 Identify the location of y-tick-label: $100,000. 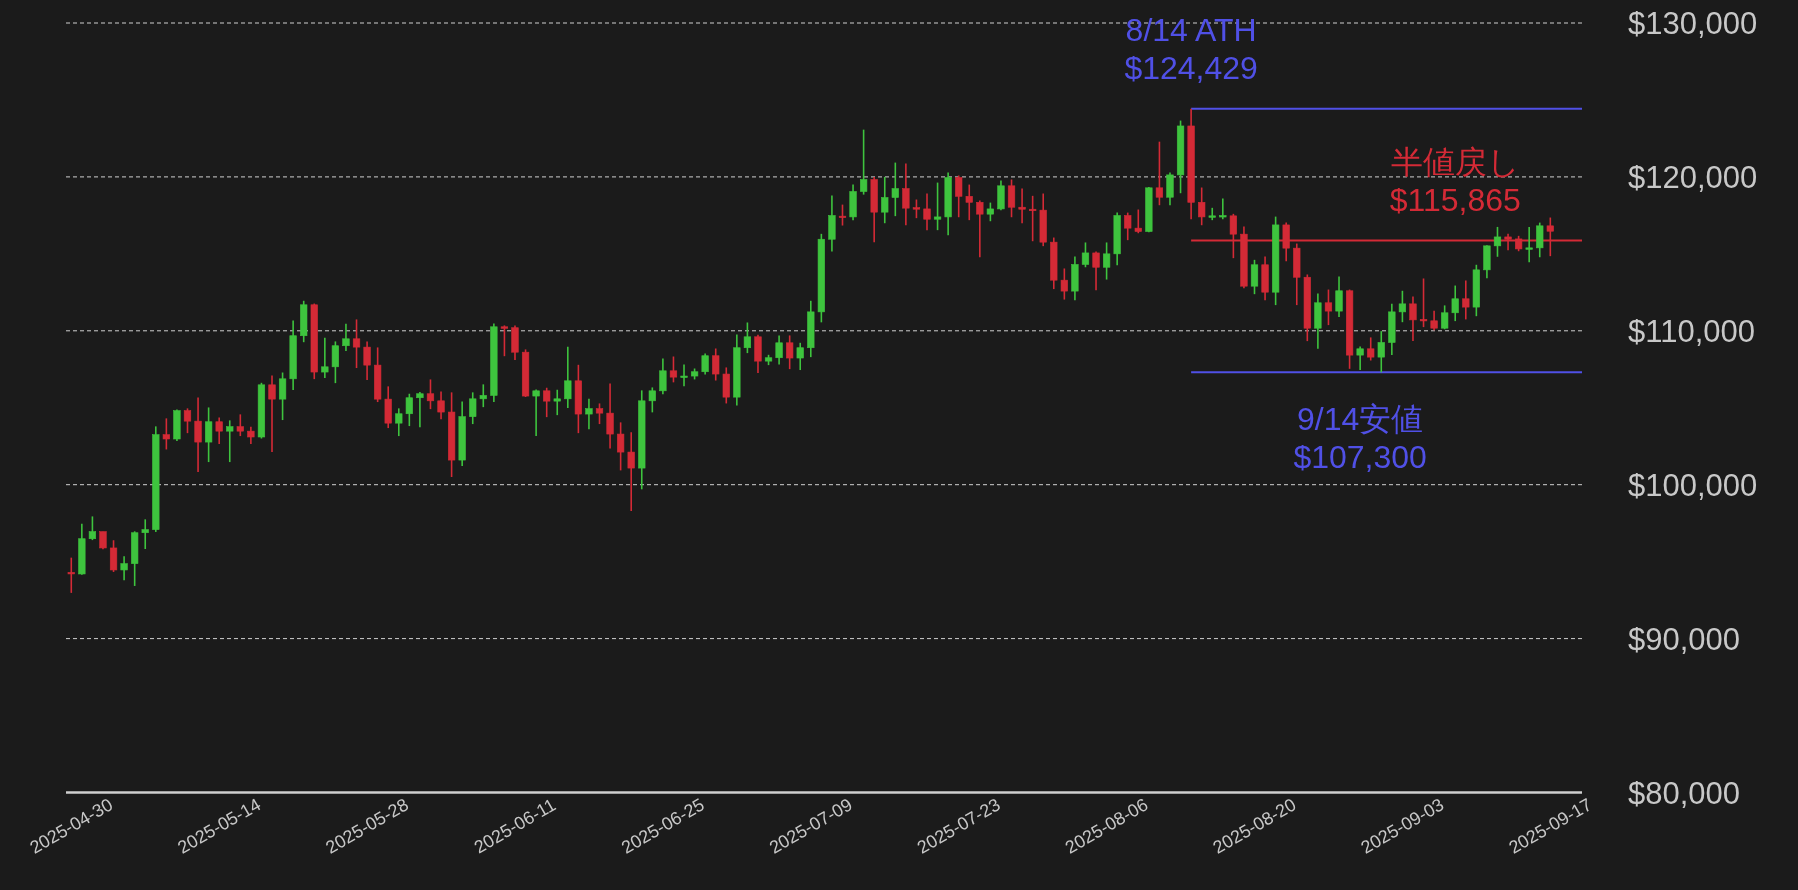
(1693, 485).